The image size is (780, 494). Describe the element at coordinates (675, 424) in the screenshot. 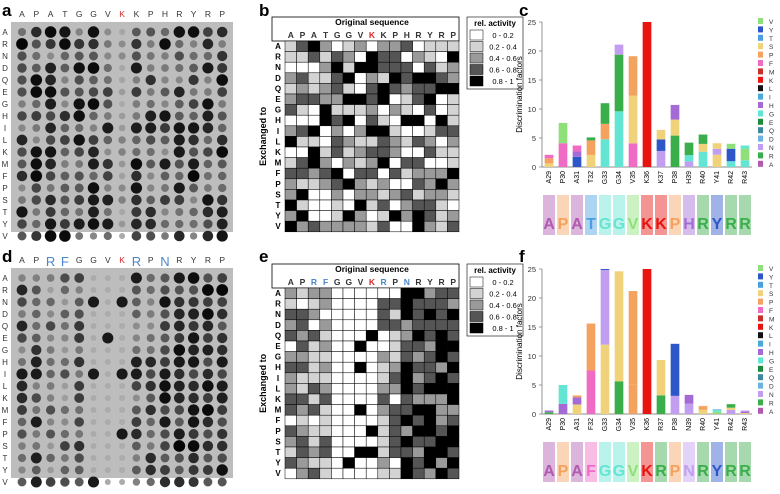

I see `x-tick-label: P38` at that location.